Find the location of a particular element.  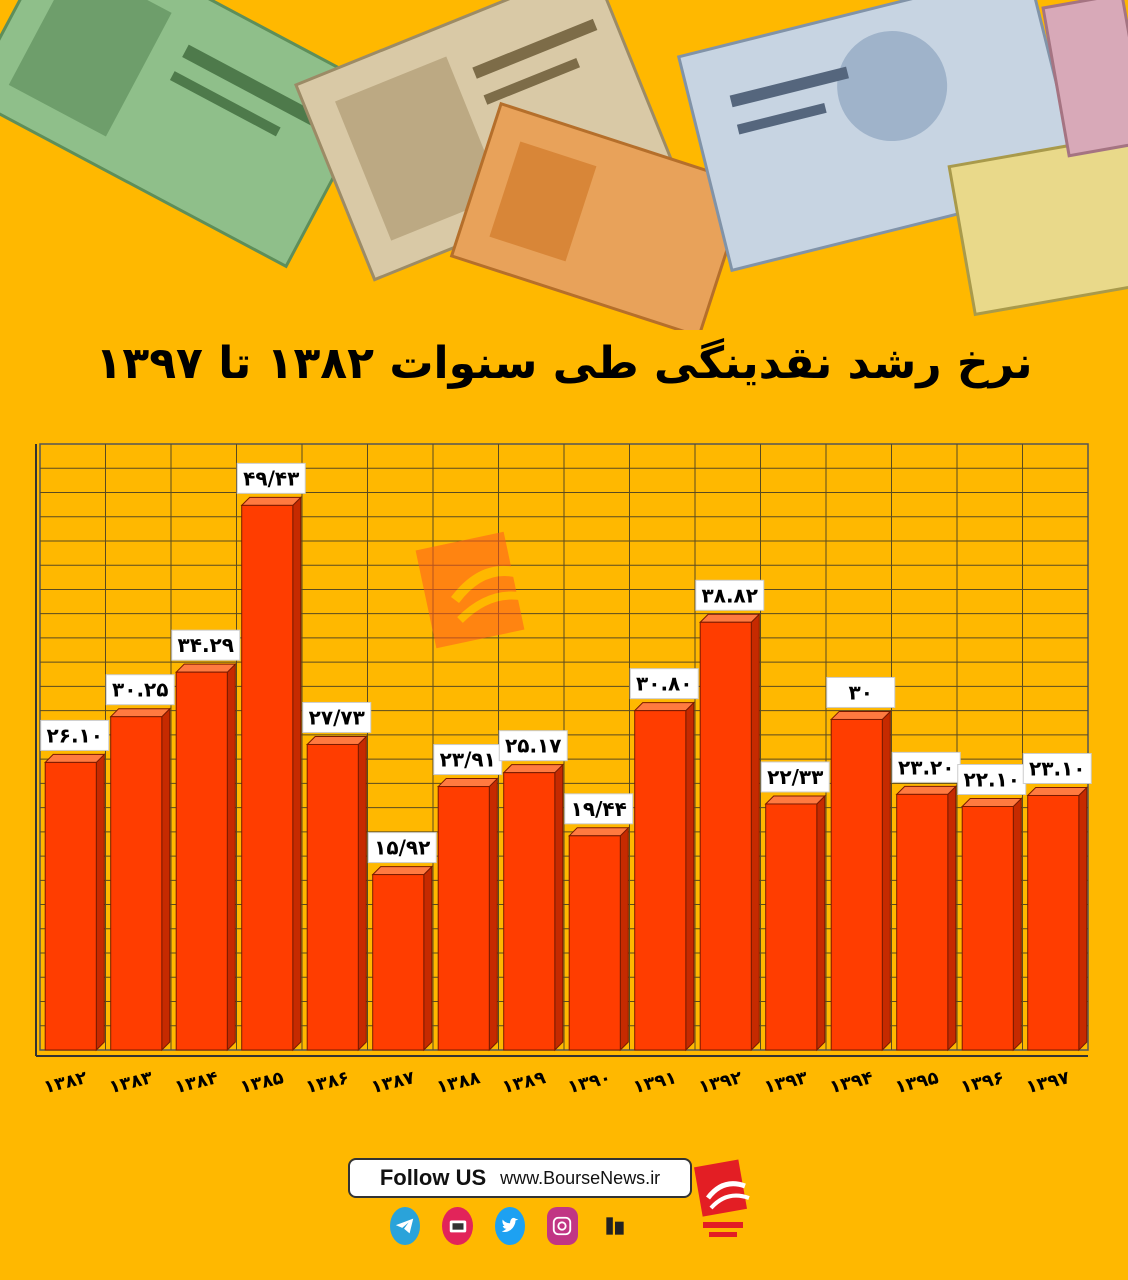

banknote-brown is located at coordinates (484, 141).